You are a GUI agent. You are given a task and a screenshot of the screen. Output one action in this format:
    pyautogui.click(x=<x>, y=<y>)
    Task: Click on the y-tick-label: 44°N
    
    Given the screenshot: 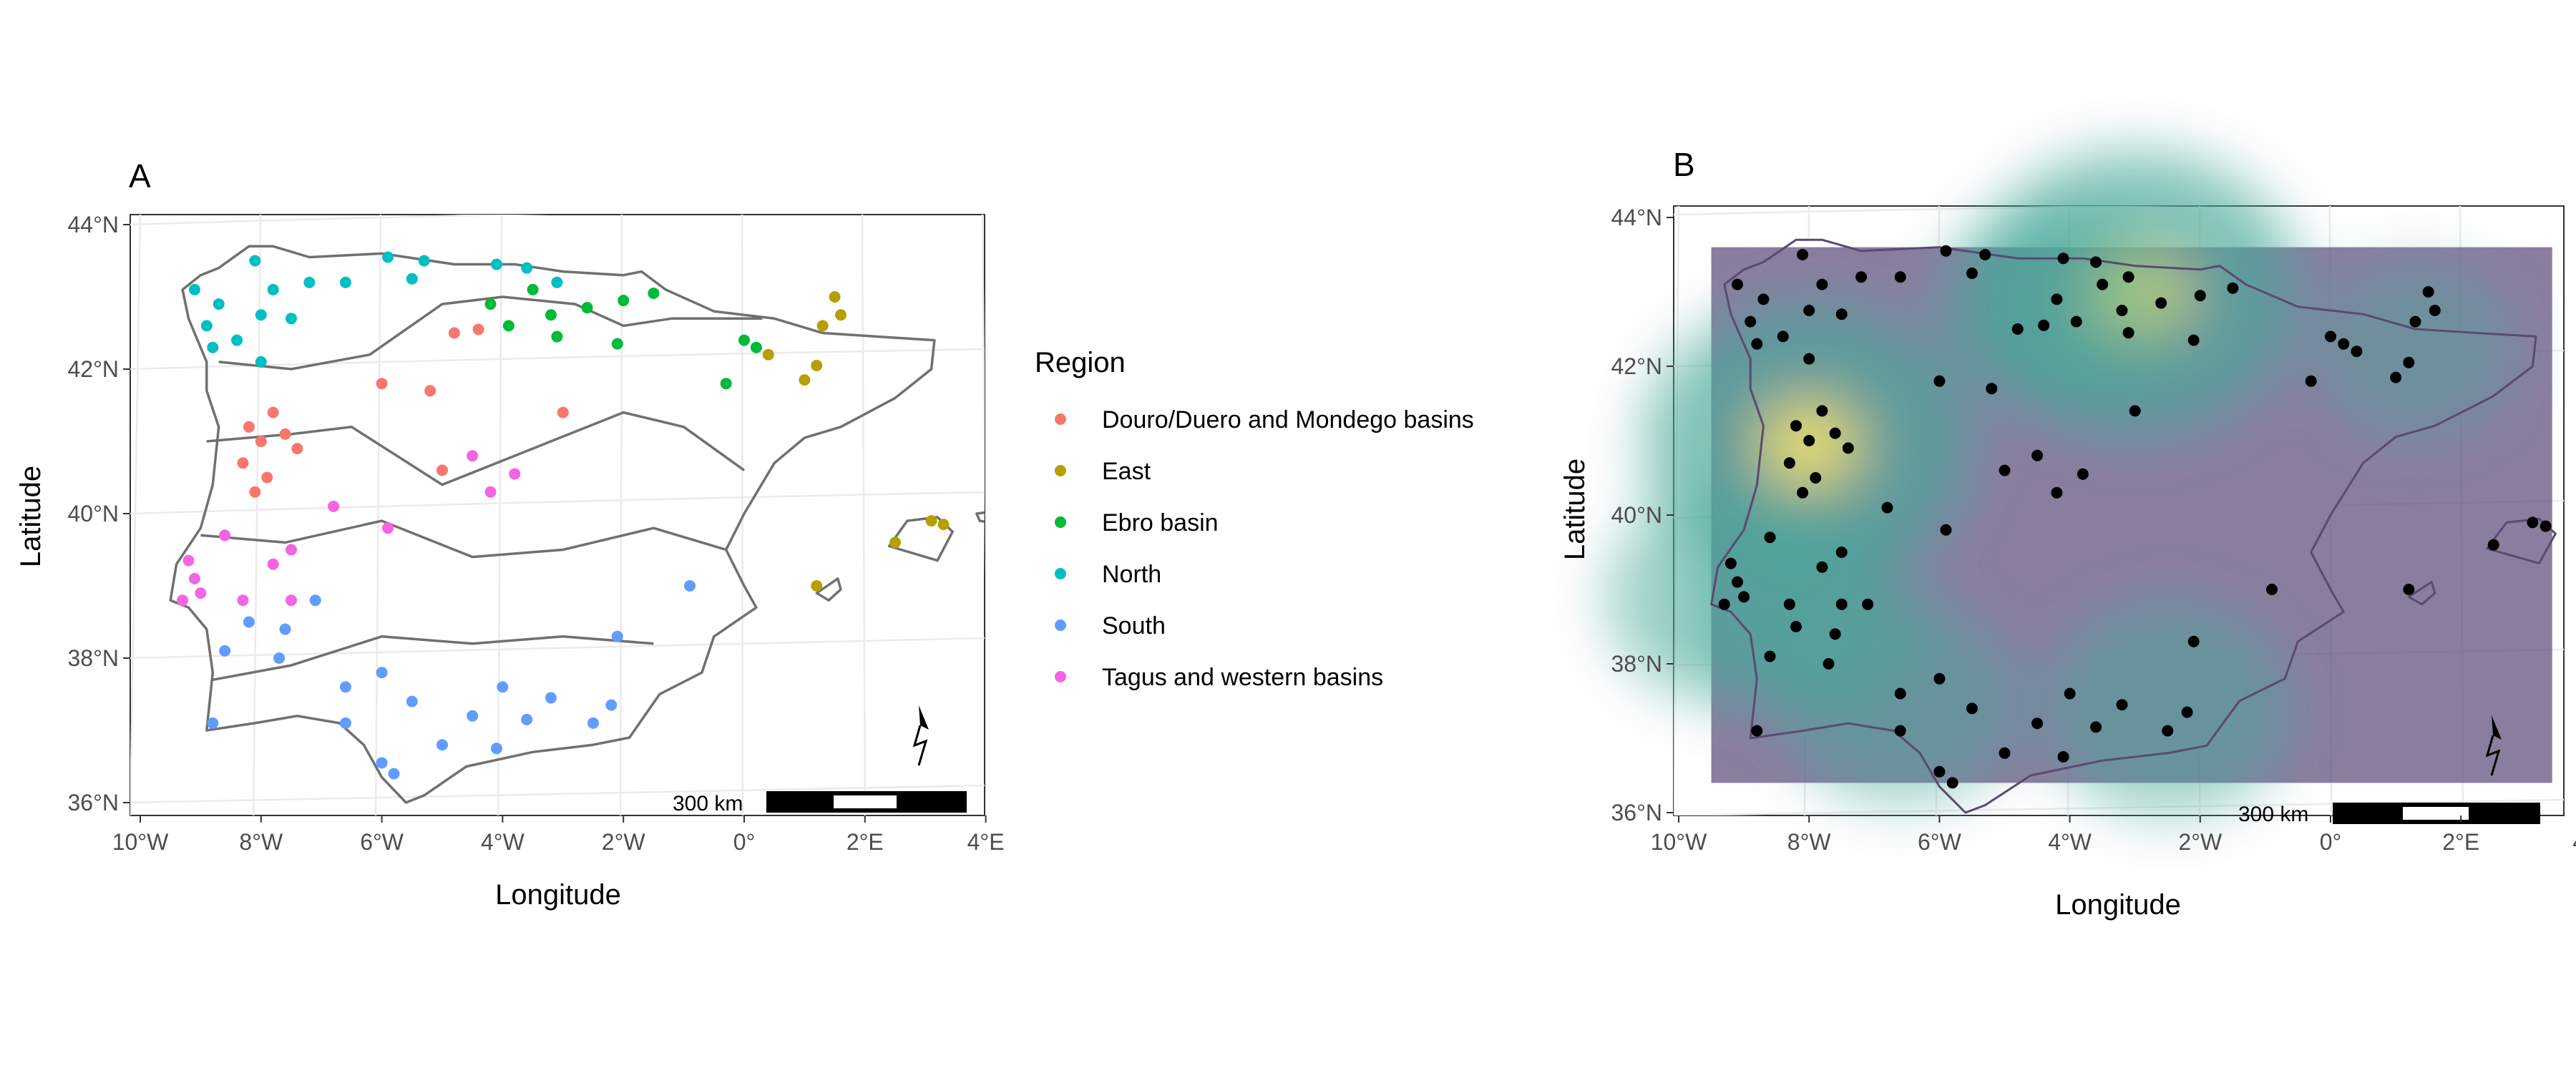 What is the action you would take?
    pyautogui.click(x=93, y=225)
    